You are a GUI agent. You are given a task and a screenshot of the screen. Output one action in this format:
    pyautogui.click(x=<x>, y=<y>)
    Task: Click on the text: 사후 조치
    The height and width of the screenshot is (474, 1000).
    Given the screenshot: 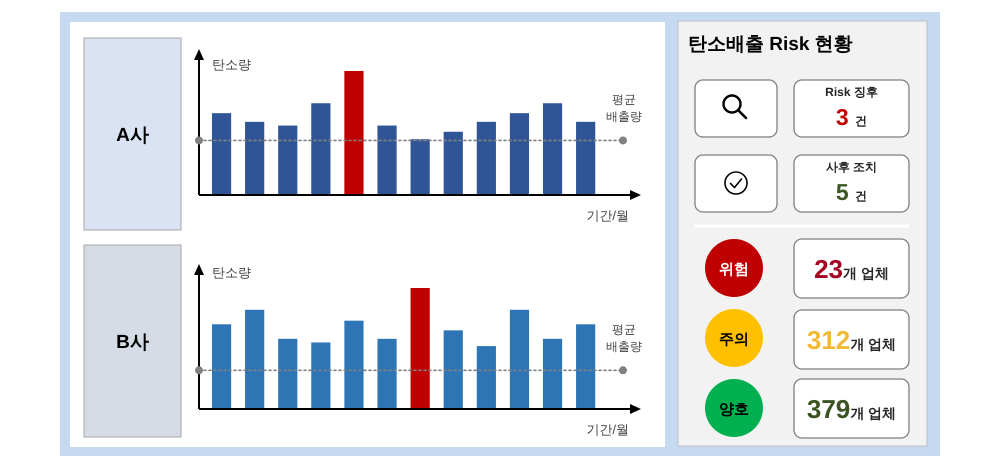 What is the action you would take?
    pyautogui.click(x=852, y=167)
    